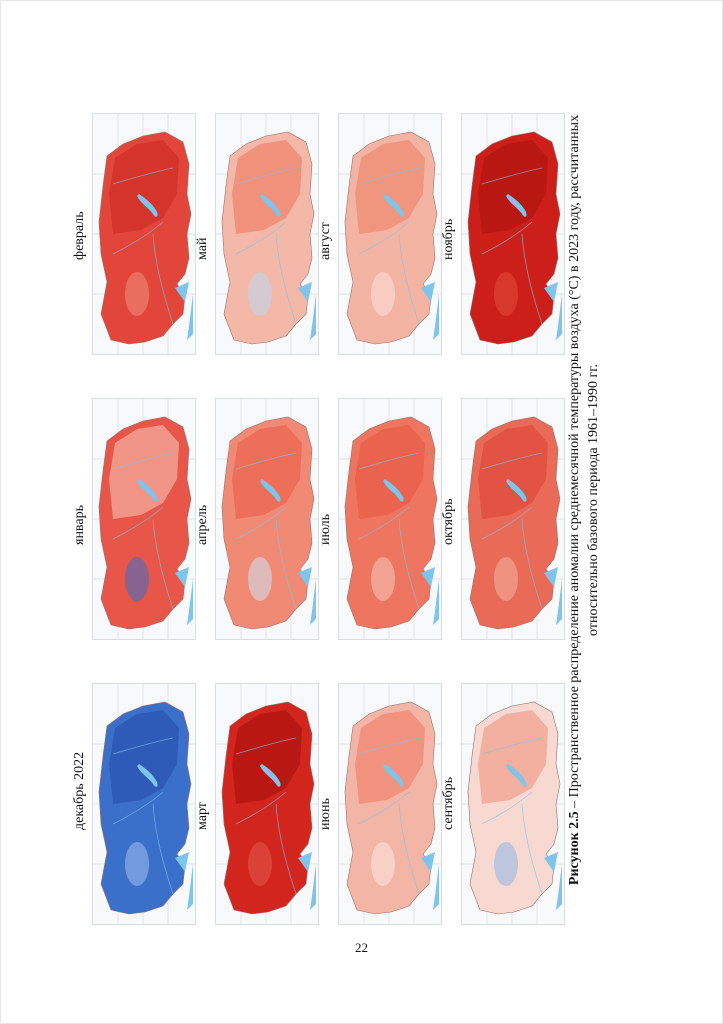 The width and height of the screenshot is (723, 1024). What do you see at coordinates (448, 522) in the screenshot?
I see `map-label: октябрь` at bounding box center [448, 522].